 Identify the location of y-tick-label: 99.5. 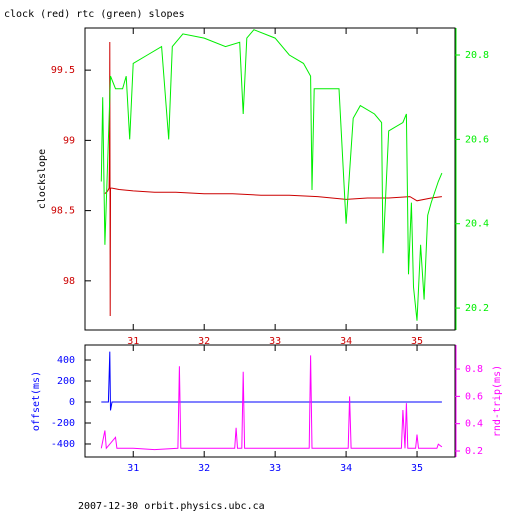
(63, 70).